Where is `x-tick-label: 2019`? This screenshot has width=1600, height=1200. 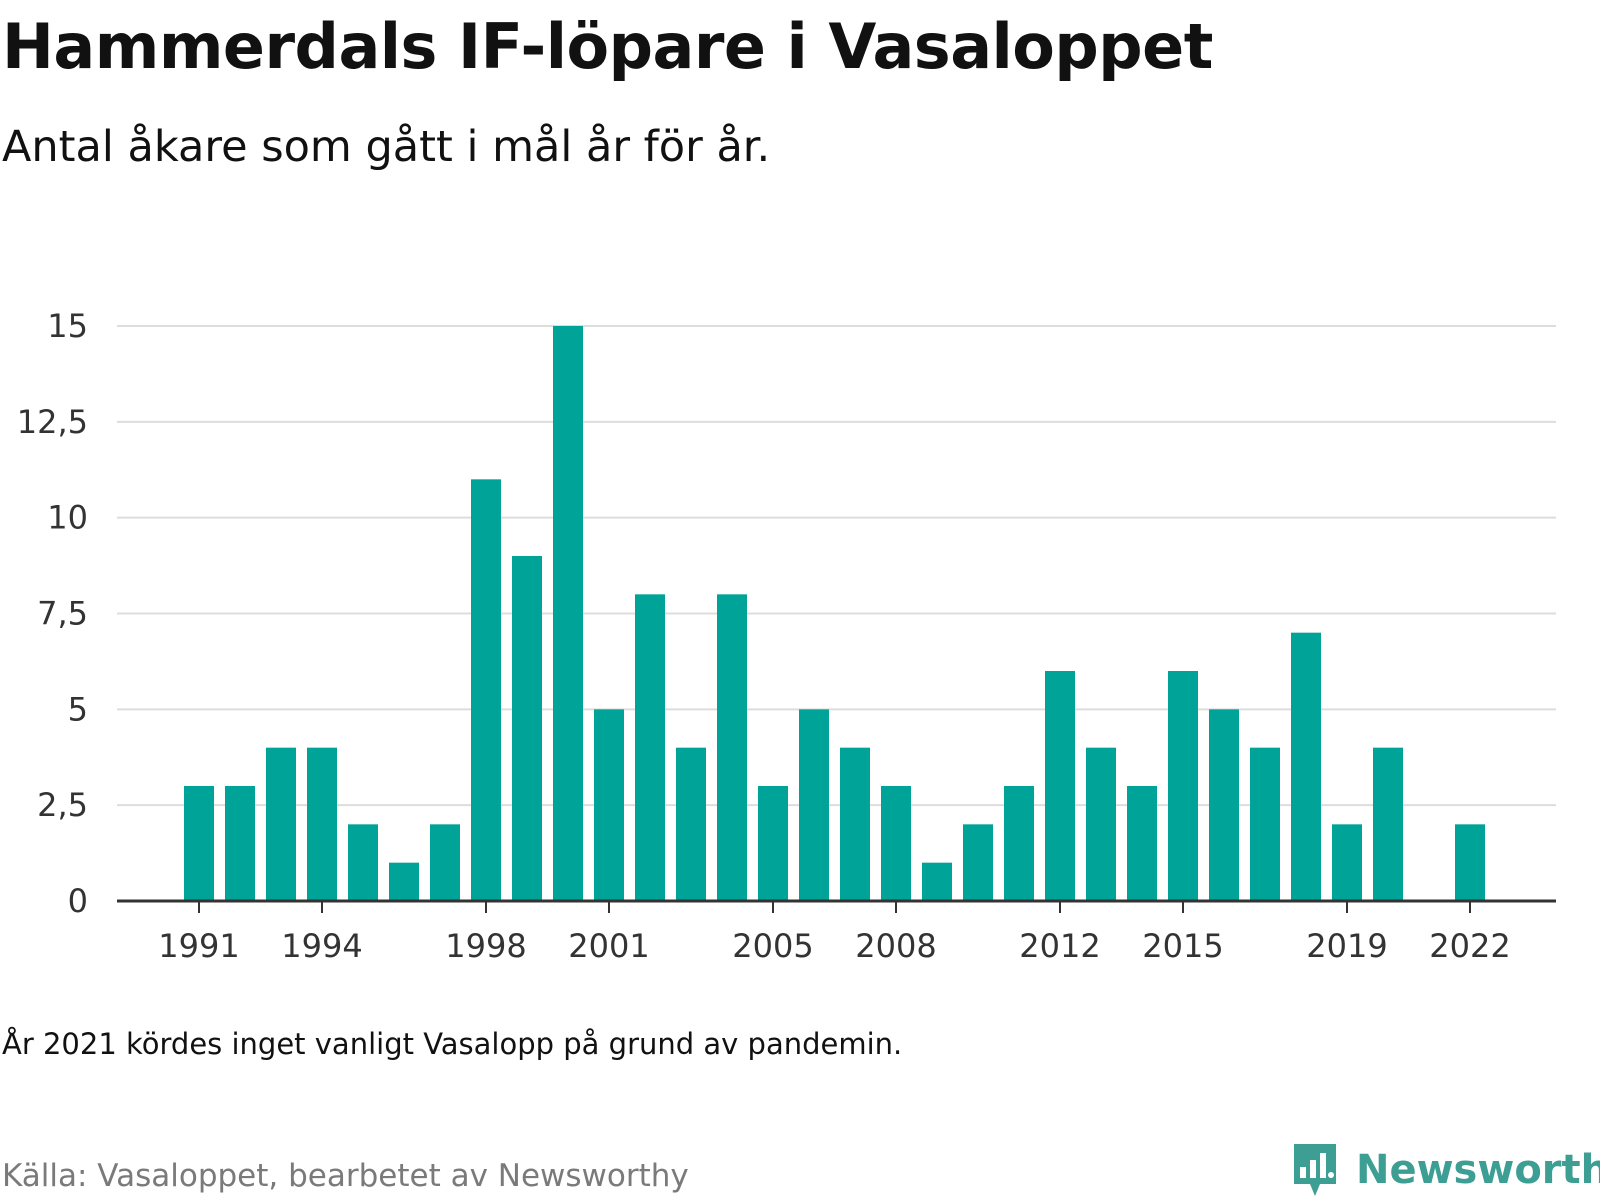 x-tick-label: 2019 is located at coordinates (1346, 946).